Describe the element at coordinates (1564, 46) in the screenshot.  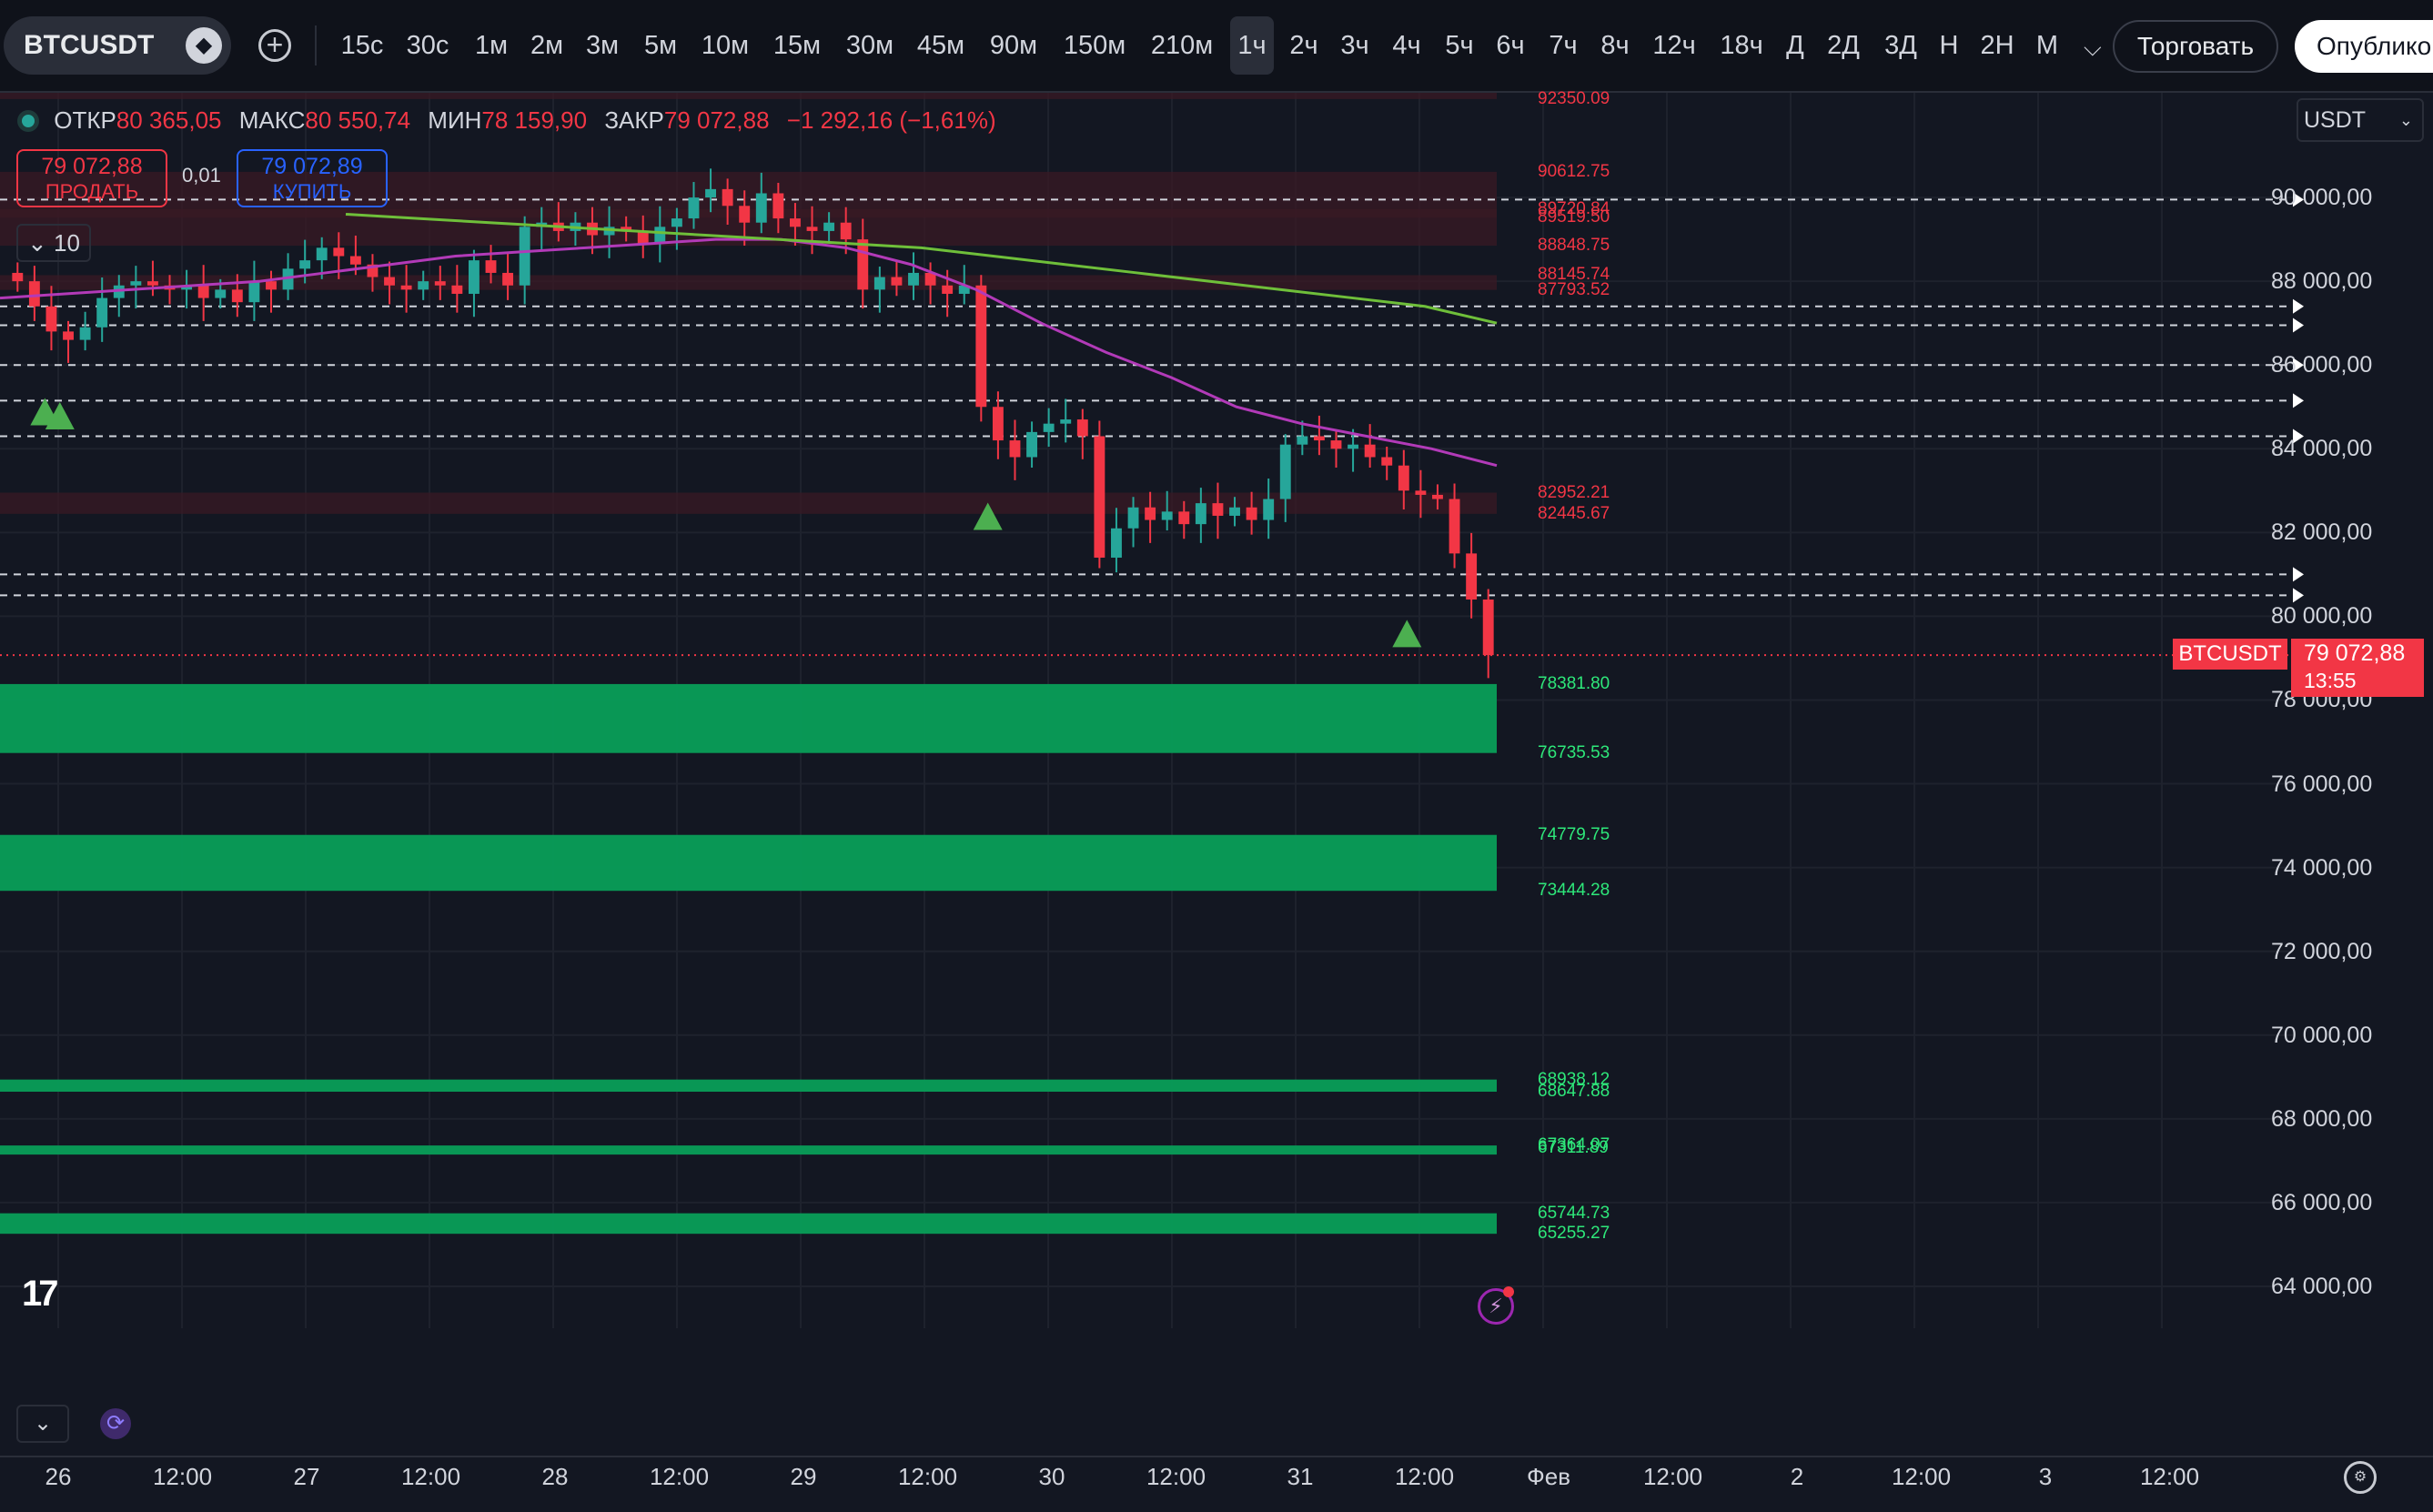
I see `interval-19: 7ч` at that location.